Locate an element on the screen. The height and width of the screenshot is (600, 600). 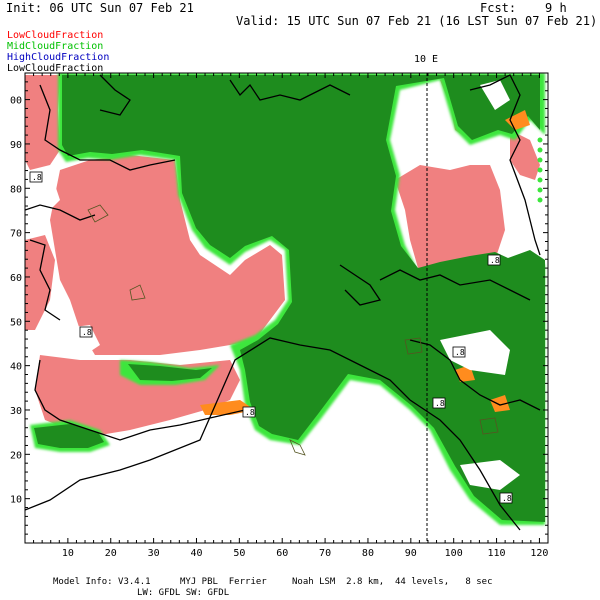
x-tick-label: 90 is located at coordinates (411, 553).